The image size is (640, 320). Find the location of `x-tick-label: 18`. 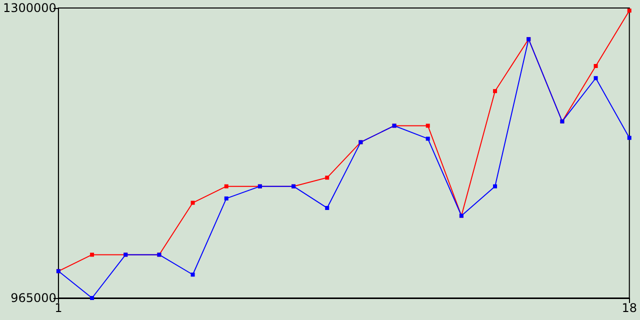

x-tick-label: 18 is located at coordinates (630, 308).